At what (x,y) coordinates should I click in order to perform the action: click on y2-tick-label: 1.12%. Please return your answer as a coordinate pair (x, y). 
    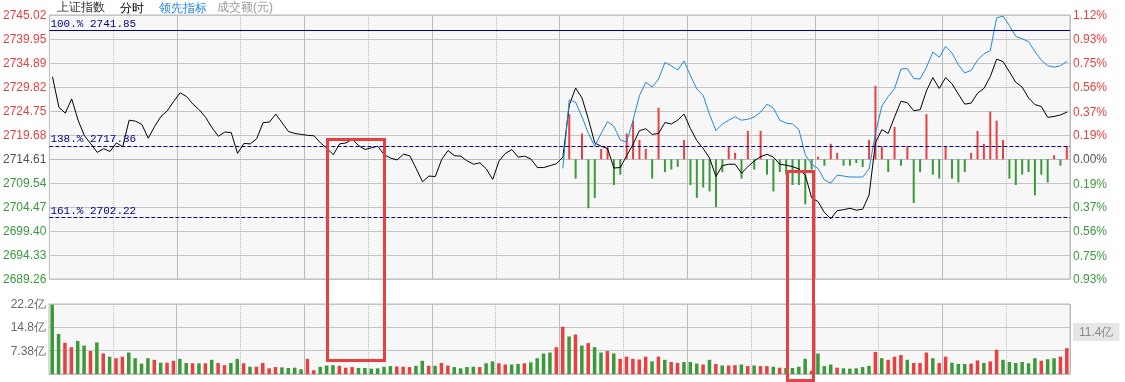
    Looking at the image, I should click on (1090, 15).